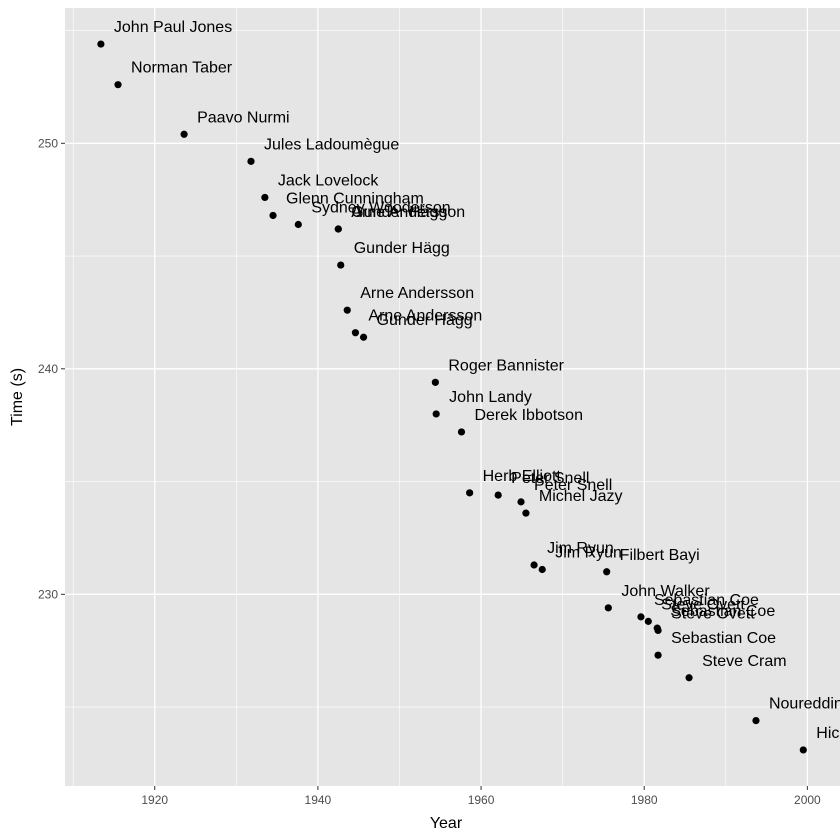 The image size is (840, 840). What do you see at coordinates (243, 117) in the screenshot?
I see `data-point-label: Paavo Nurmi` at bounding box center [243, 117].